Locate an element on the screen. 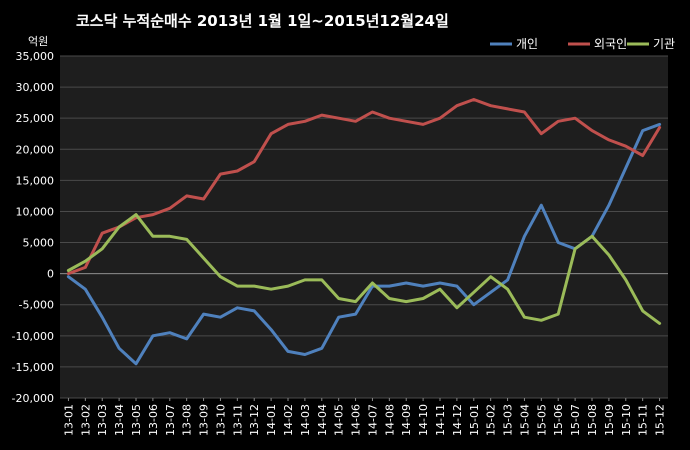 This screenshot has height=450, width=690. x-tick-label: 13-12 is located at coordinates (254, 420).